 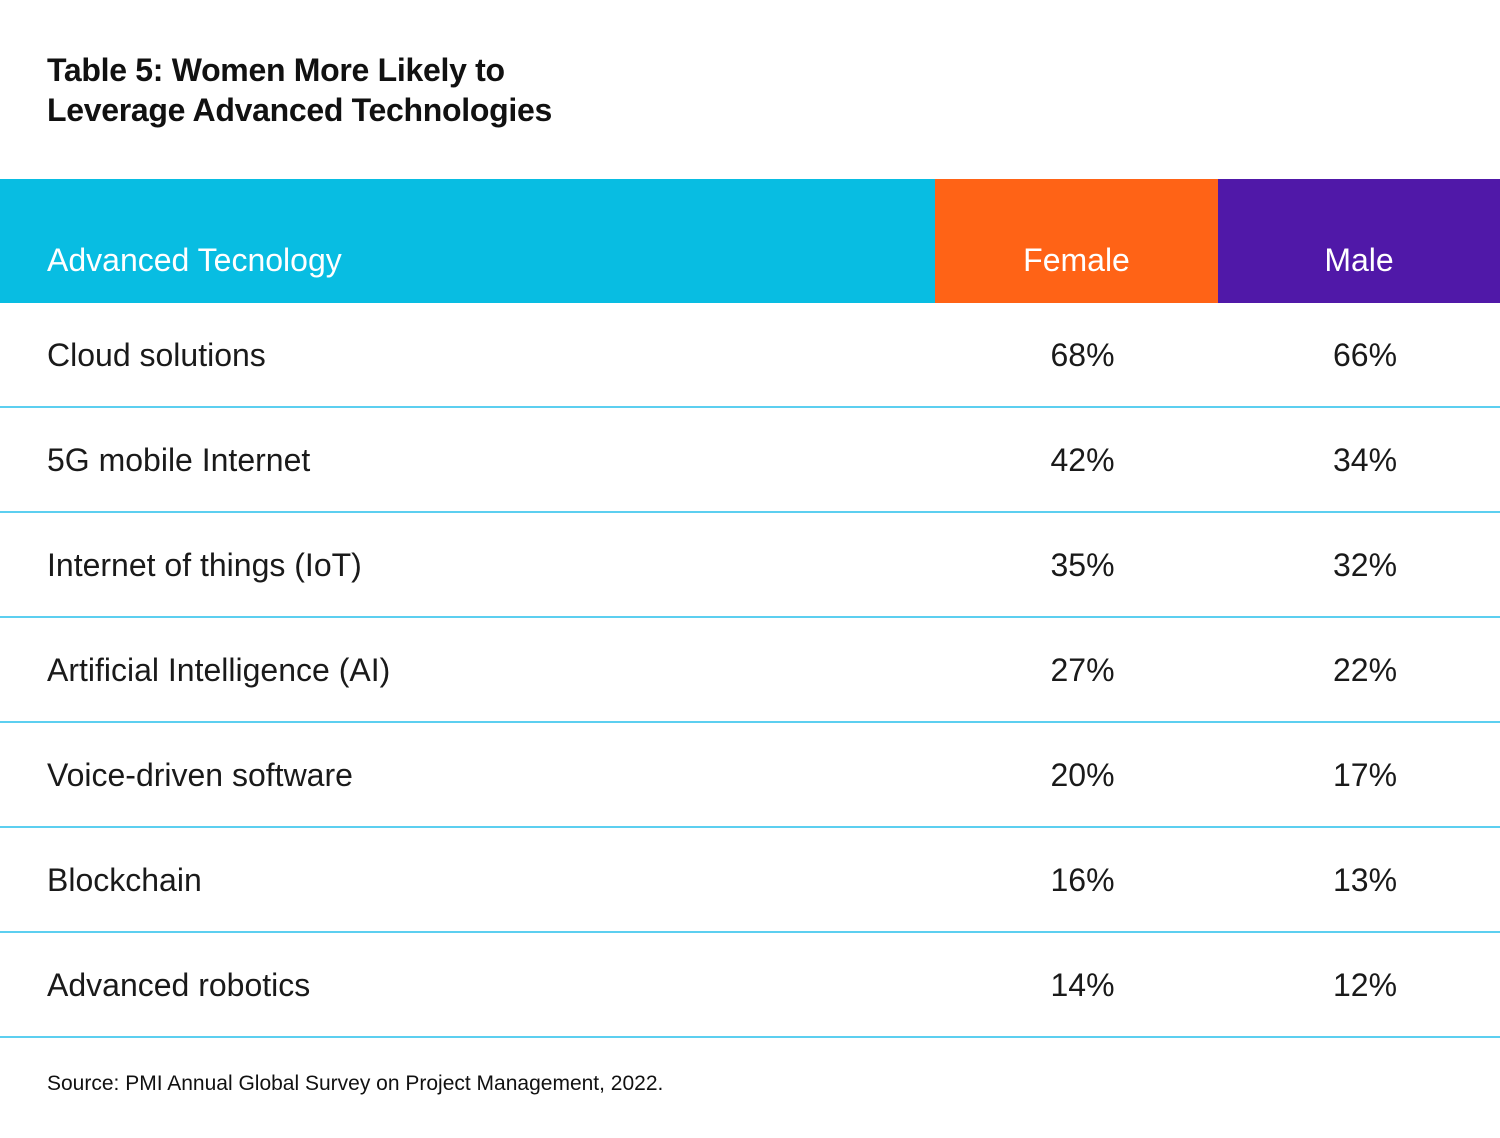 I want to click on table-row: Blockchain 16% 13%, so click(x=750, y=880).